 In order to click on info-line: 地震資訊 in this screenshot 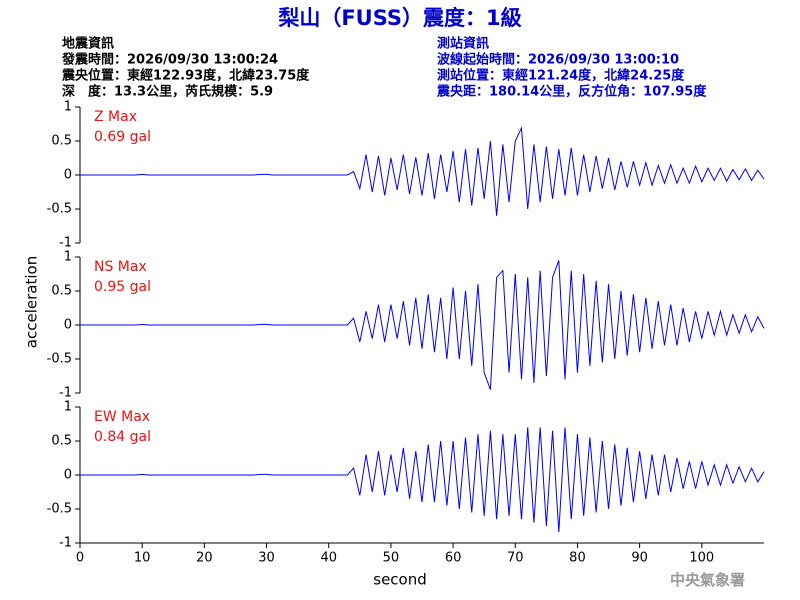, I will do `click(88, 44)`.